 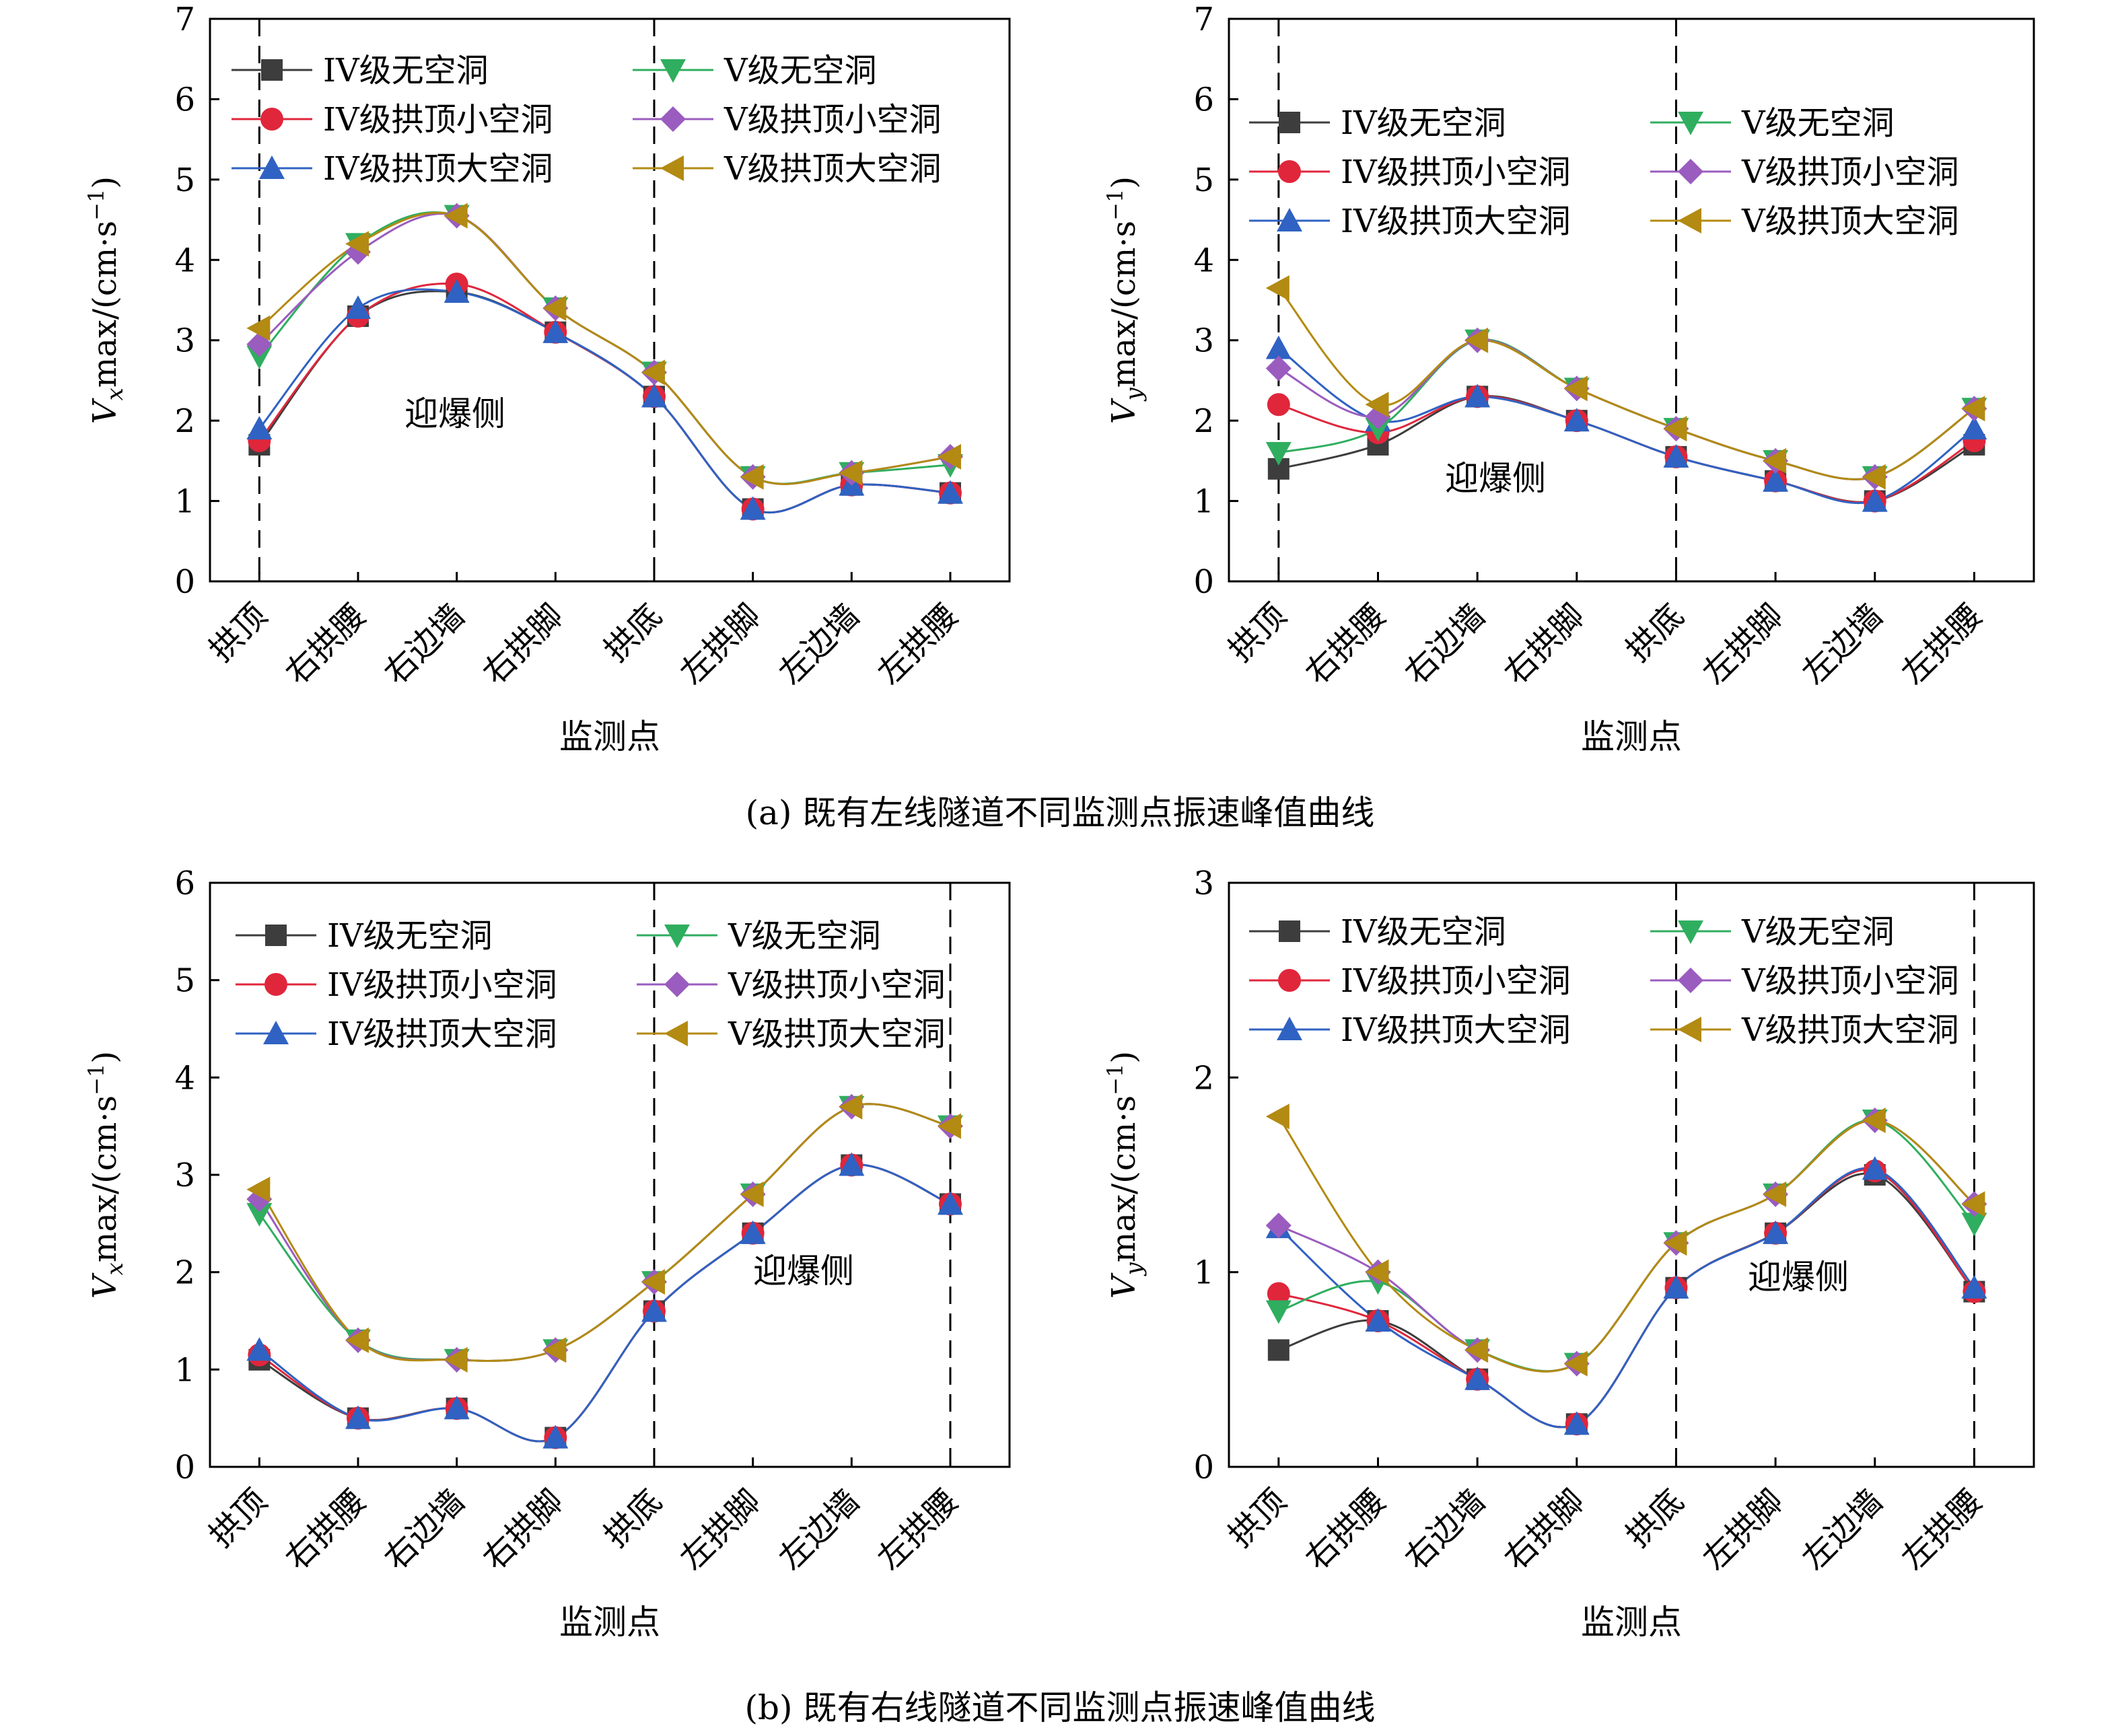 I want to click on y-tick-label: 3, so click(x=1204, y=341).